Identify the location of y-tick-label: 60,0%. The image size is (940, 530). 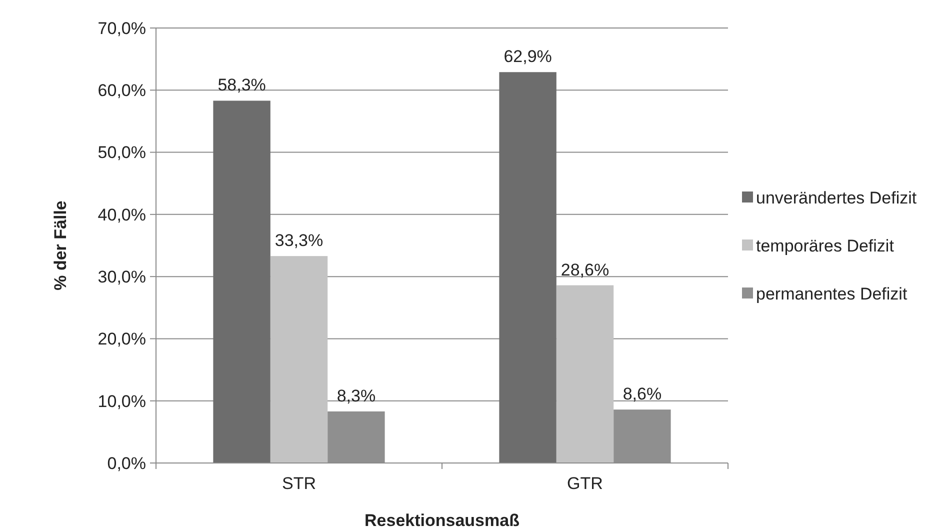
(122, 90).